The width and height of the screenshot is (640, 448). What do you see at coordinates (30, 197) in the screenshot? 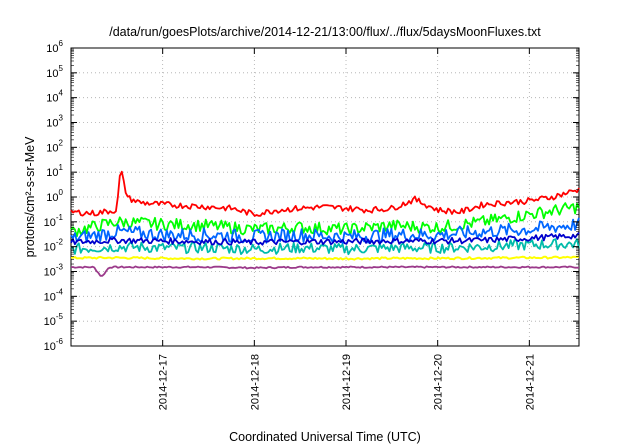
I see `y-axis-label: protons/cm²-s-sr-MeV` at bounding box center [30, 197].